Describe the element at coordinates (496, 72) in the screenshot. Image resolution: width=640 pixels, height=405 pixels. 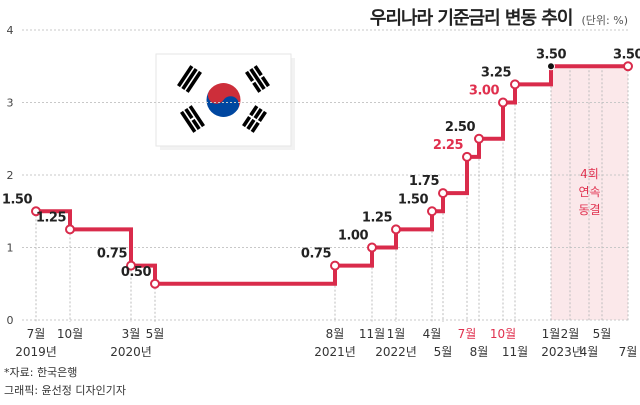
I see `data-label: 3.25` at that location.